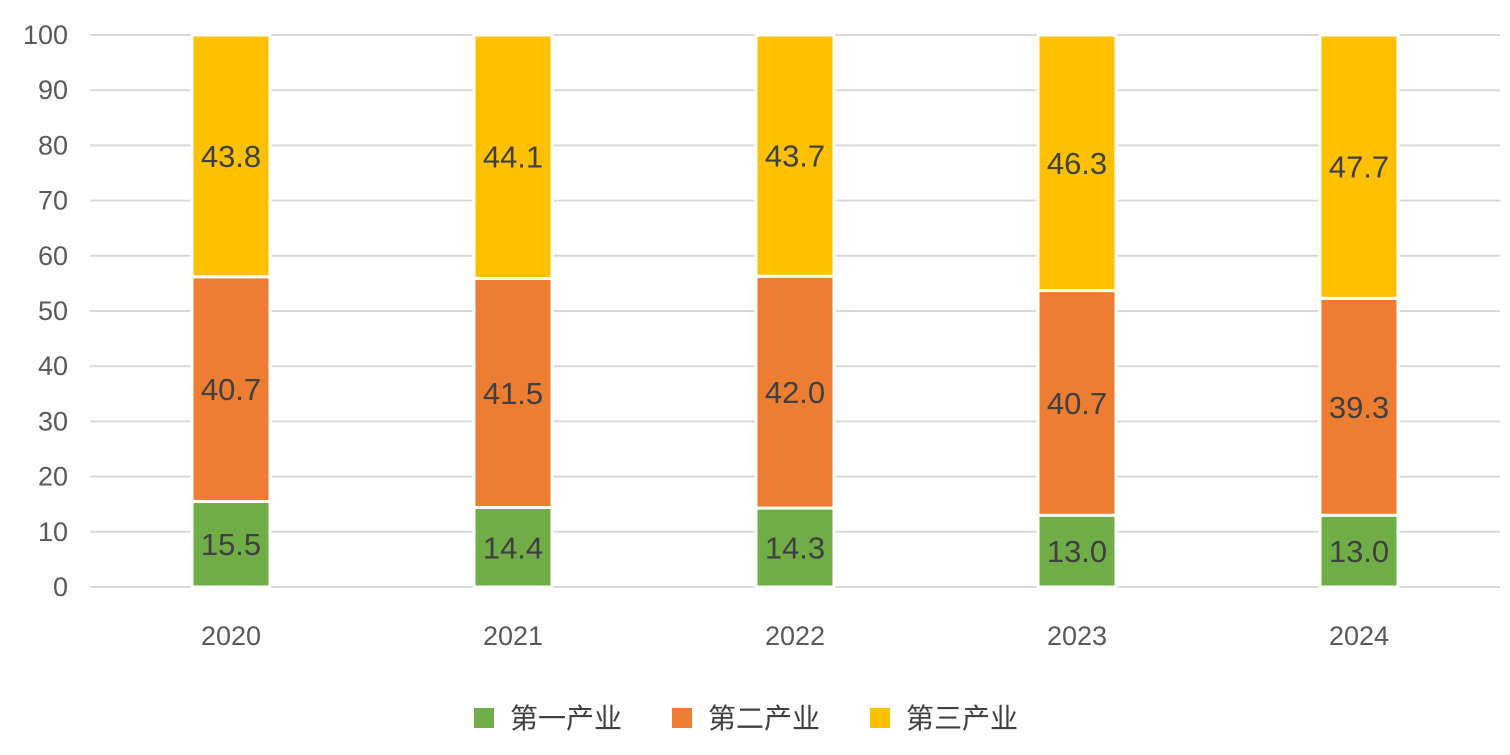  Describe the element at coordinates (764, 718) in the screenshot. I see `legend-label: 第二产业` at that location.